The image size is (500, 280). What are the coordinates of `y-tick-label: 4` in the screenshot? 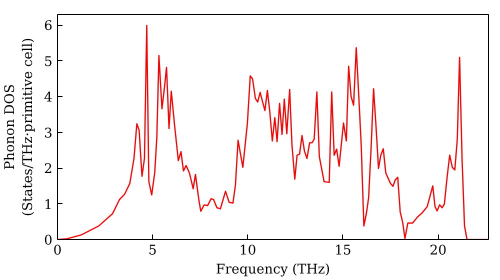 It's located at (48, 98).